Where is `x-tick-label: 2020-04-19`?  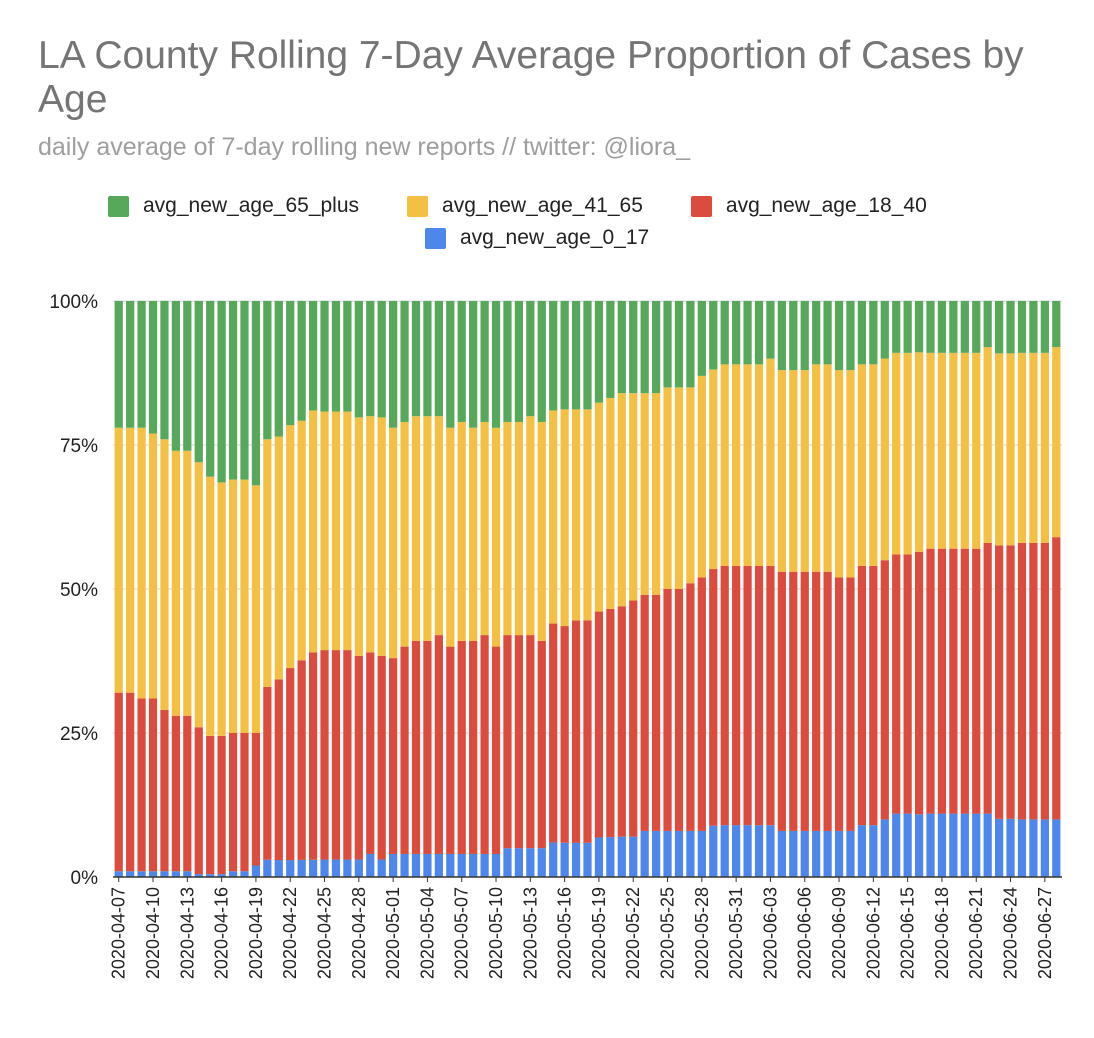 x-tick-label: 2020-04-19 is located at coordinates (256, 933).